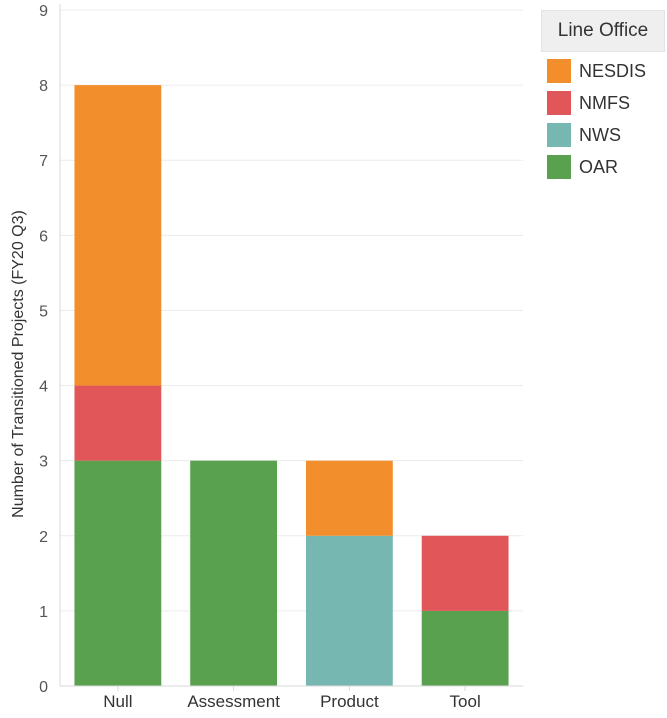  What do you see at coordinates (43, 11) in the screenshot?
I see `y-tick-label: 9` at bounding box center [43, 11].